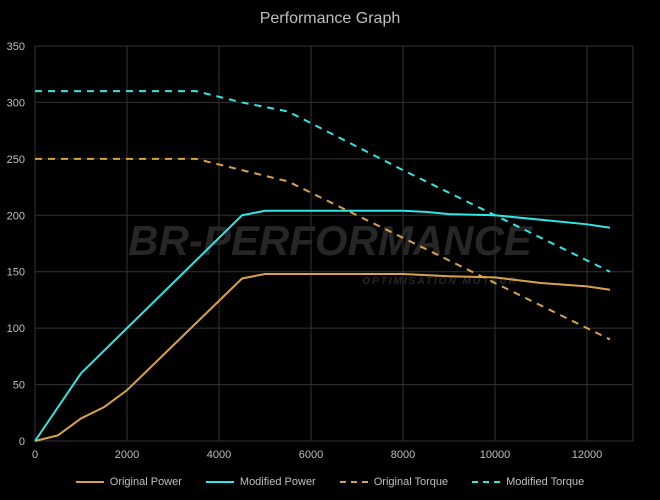 Image resolution: width=660 pixels, height=500 pixels. Describe the element at coordinates (16, 103) in the screenshot. I see `y-tick-label: 300` at that location.